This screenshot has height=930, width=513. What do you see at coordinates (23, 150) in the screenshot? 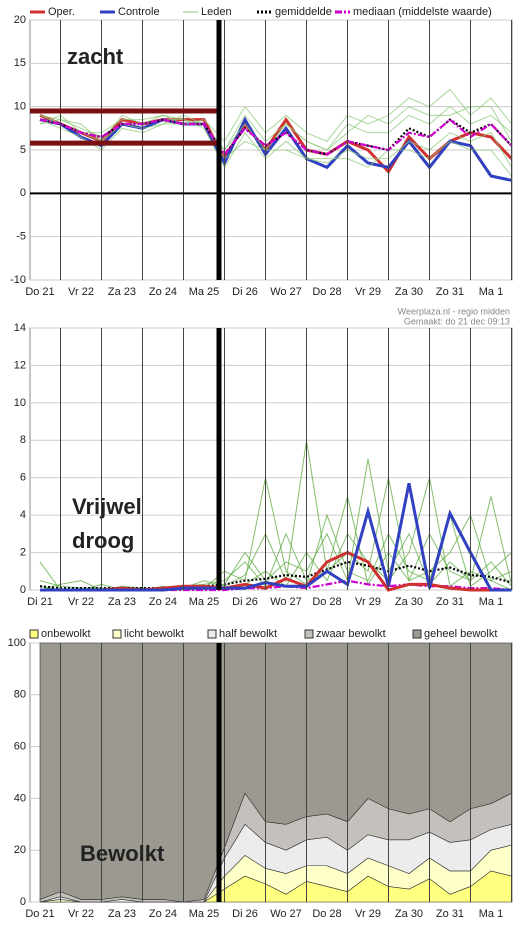
I see `y-tick-label: 5` at bounding box center [23, 150].